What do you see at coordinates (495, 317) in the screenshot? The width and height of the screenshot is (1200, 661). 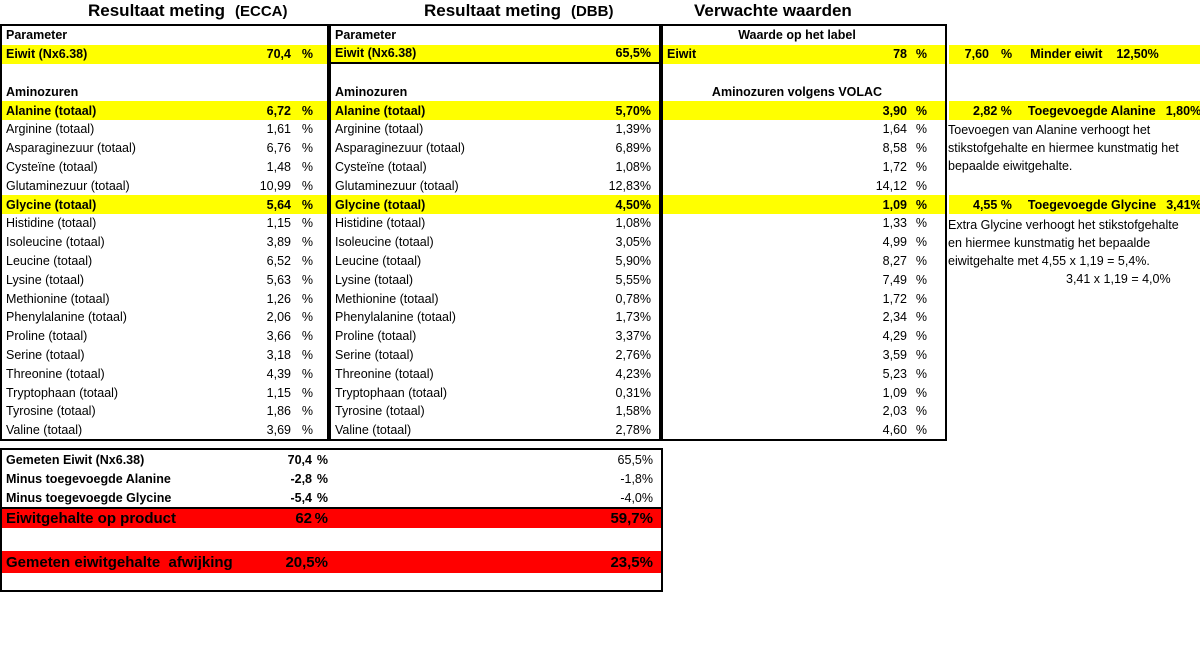 I see `table-row: Phenylalanine (totaal) 1,73%` at bounding box center [495, 317].